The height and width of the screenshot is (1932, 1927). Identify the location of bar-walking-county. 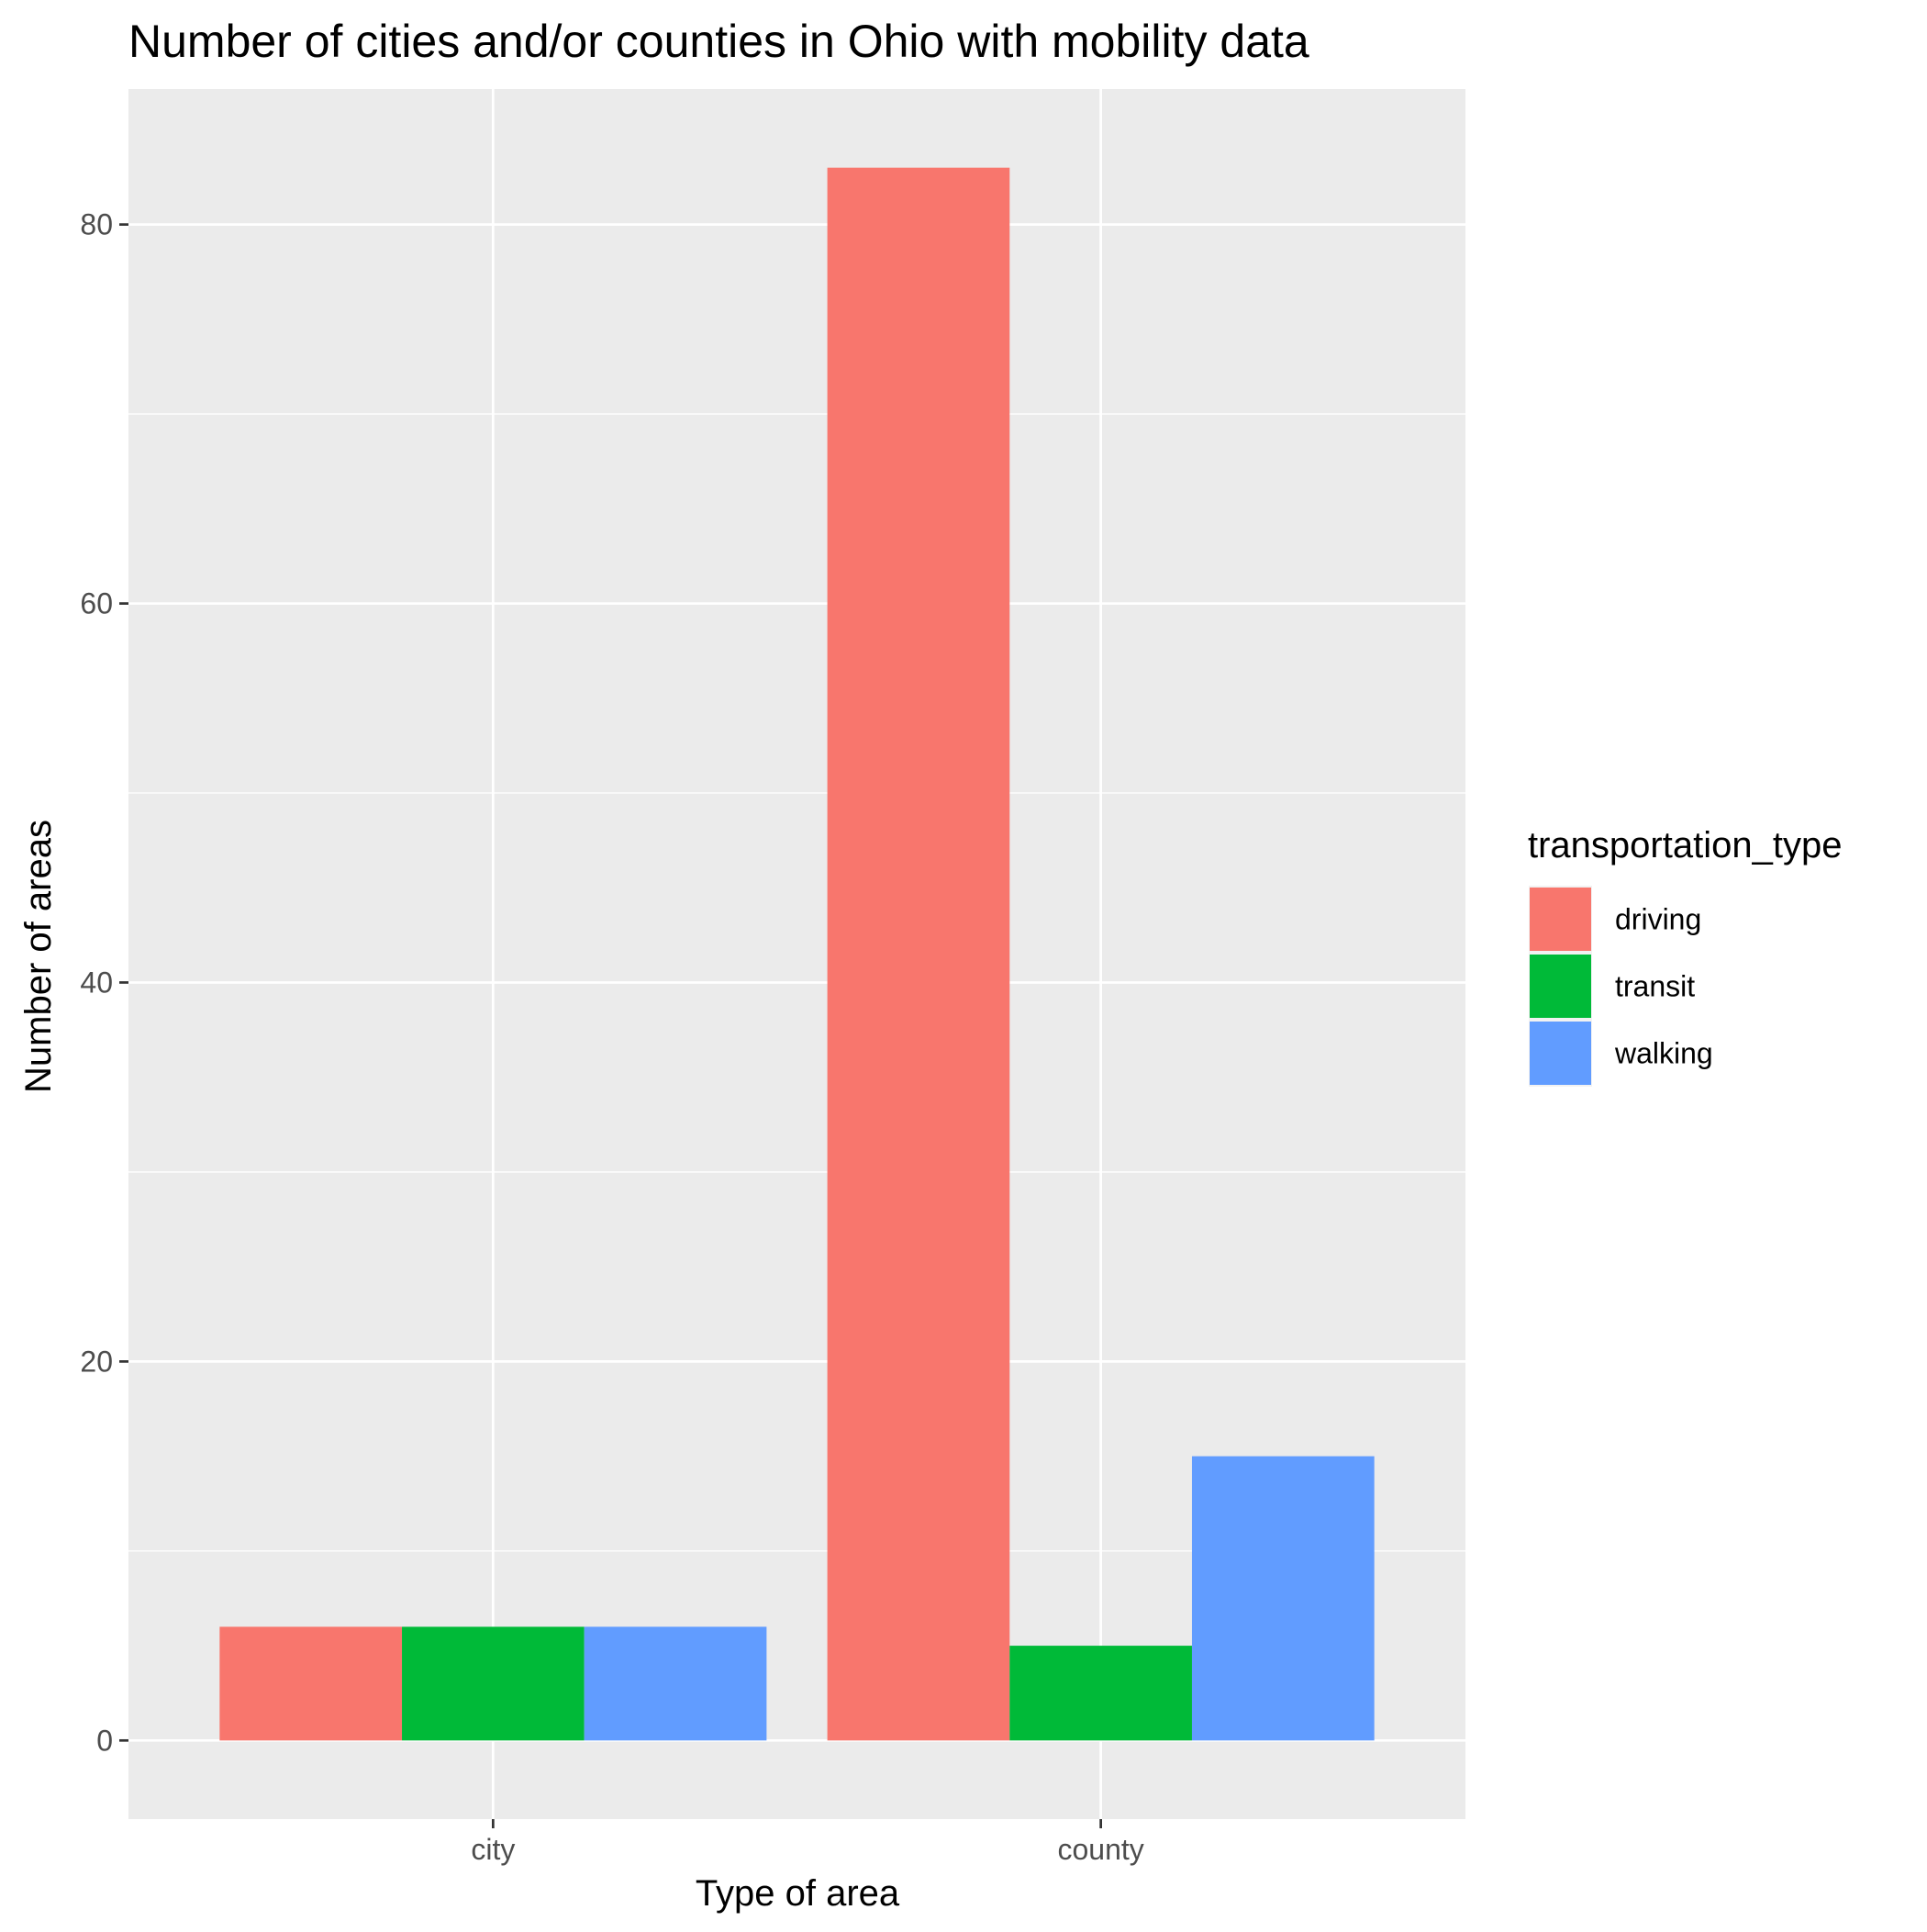
(1283, 1598).